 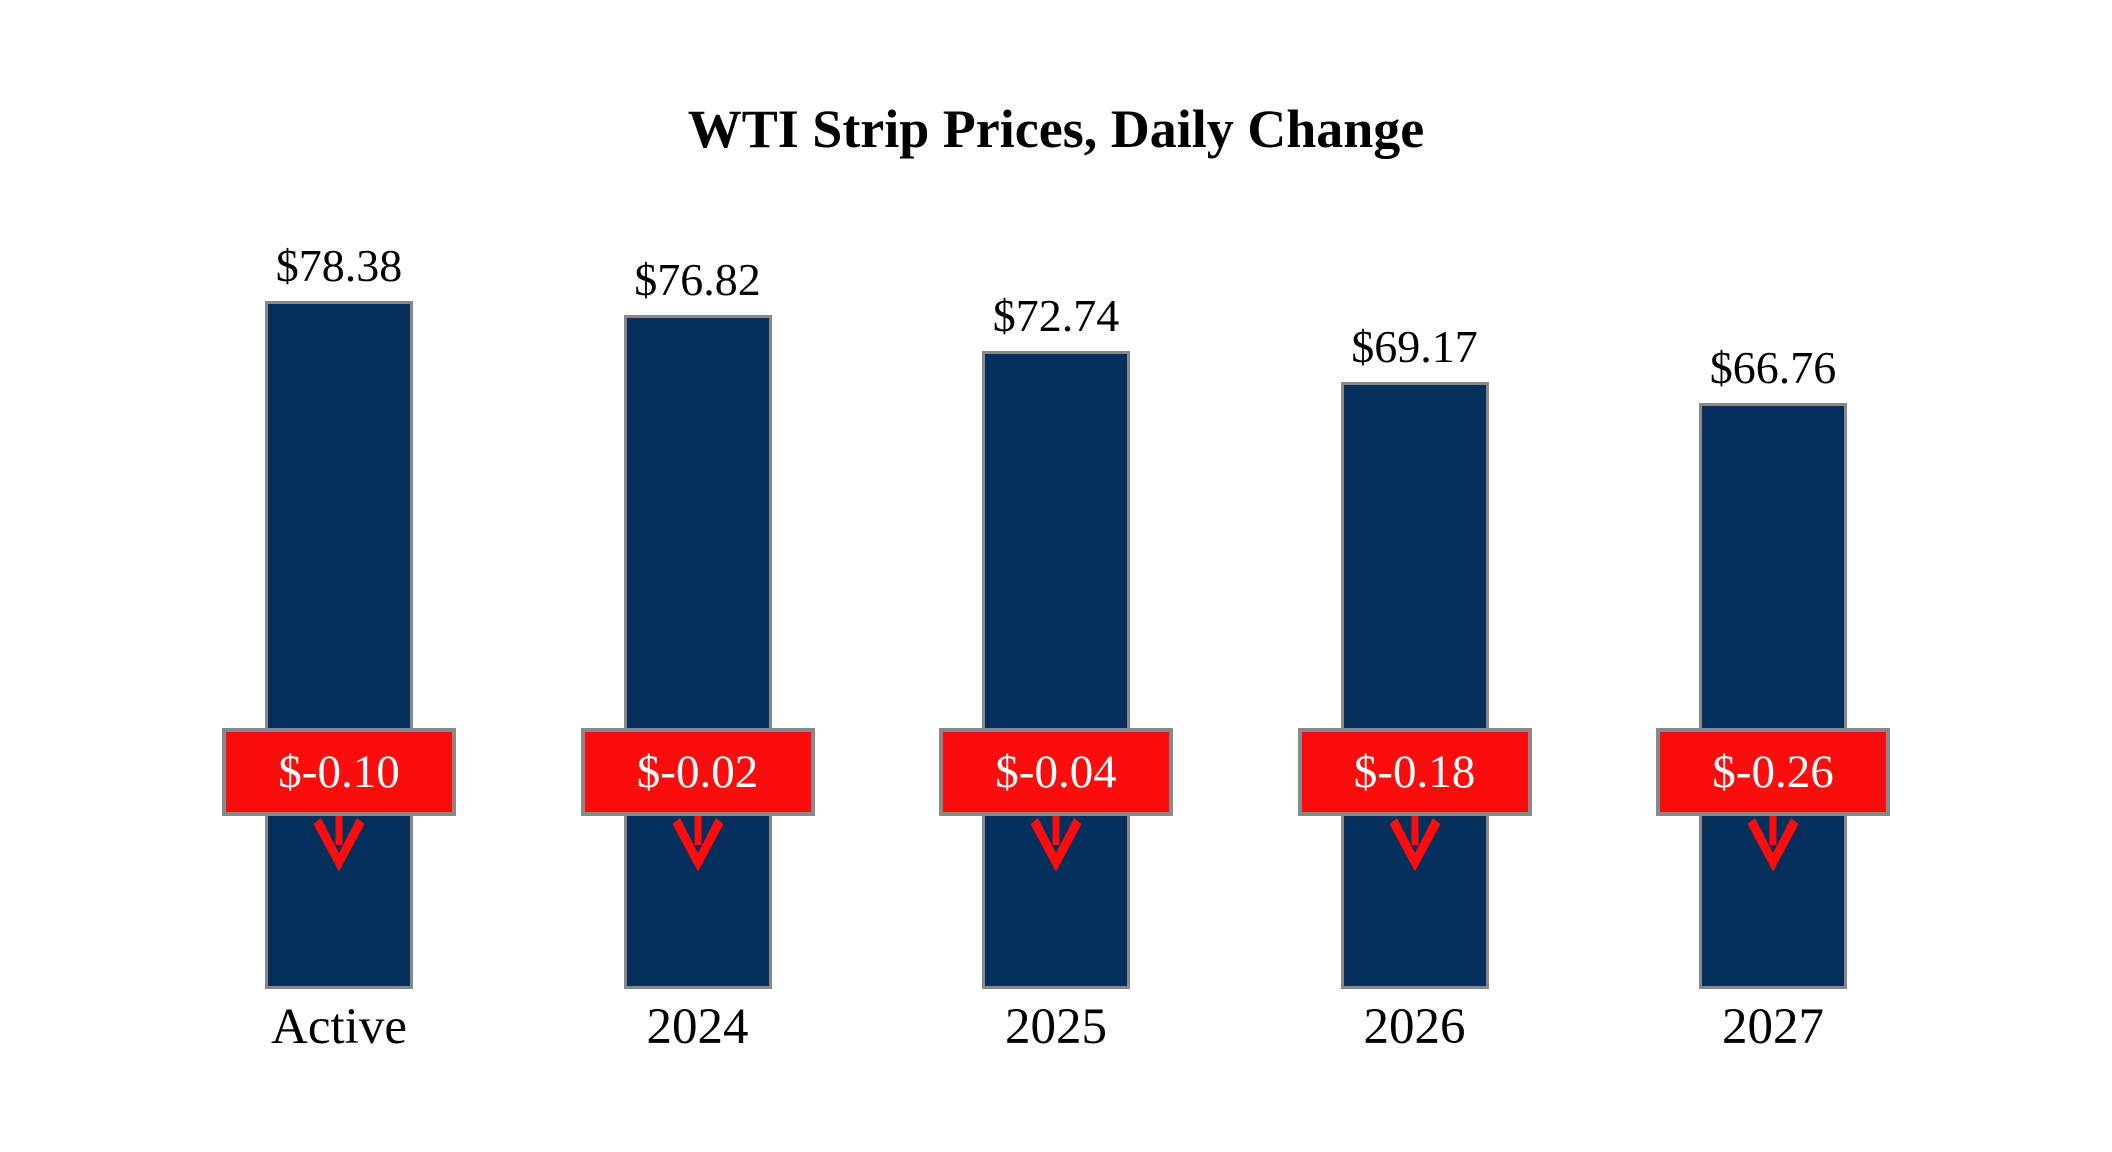 I want to click on category-label: 2026, so click(x=1414, y=1027).